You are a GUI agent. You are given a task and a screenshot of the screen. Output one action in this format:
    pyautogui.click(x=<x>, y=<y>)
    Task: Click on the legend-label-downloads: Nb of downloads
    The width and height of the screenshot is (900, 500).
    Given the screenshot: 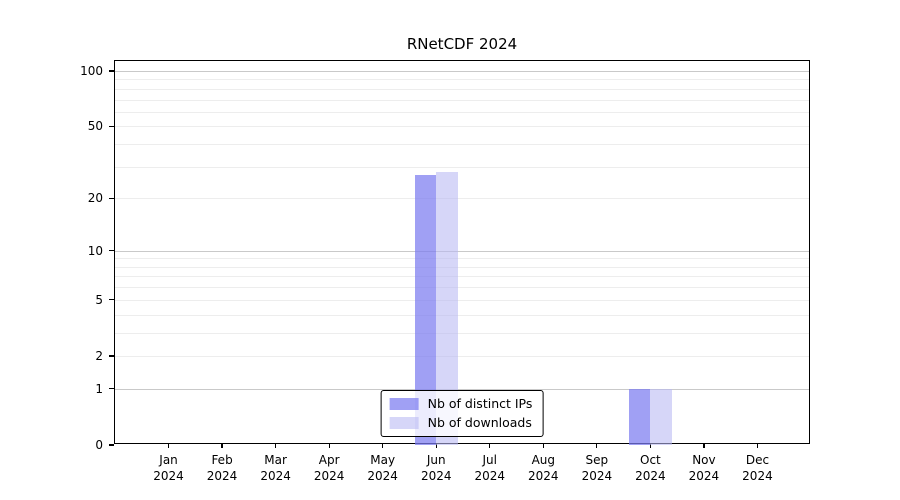 What is the action you would take?
    pyautogui.click(x=479, y=422)
    